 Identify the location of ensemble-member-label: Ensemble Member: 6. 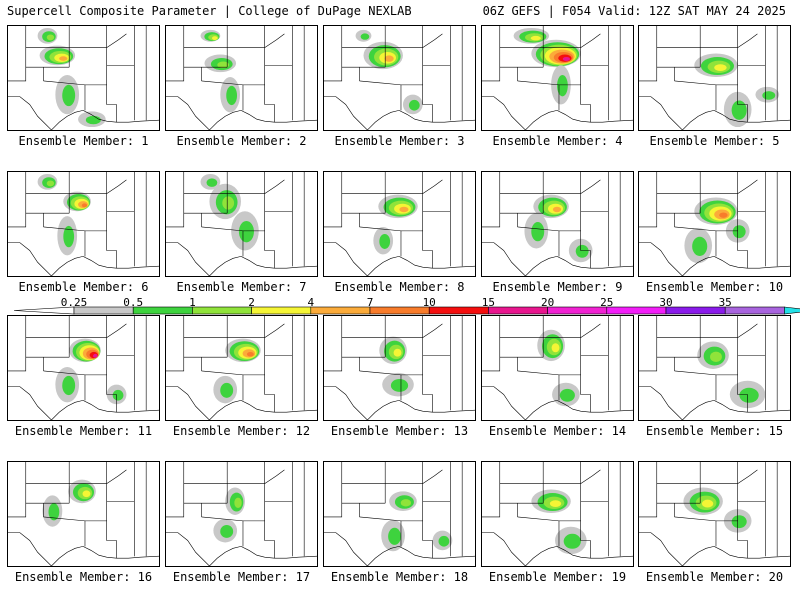
(83, 287).